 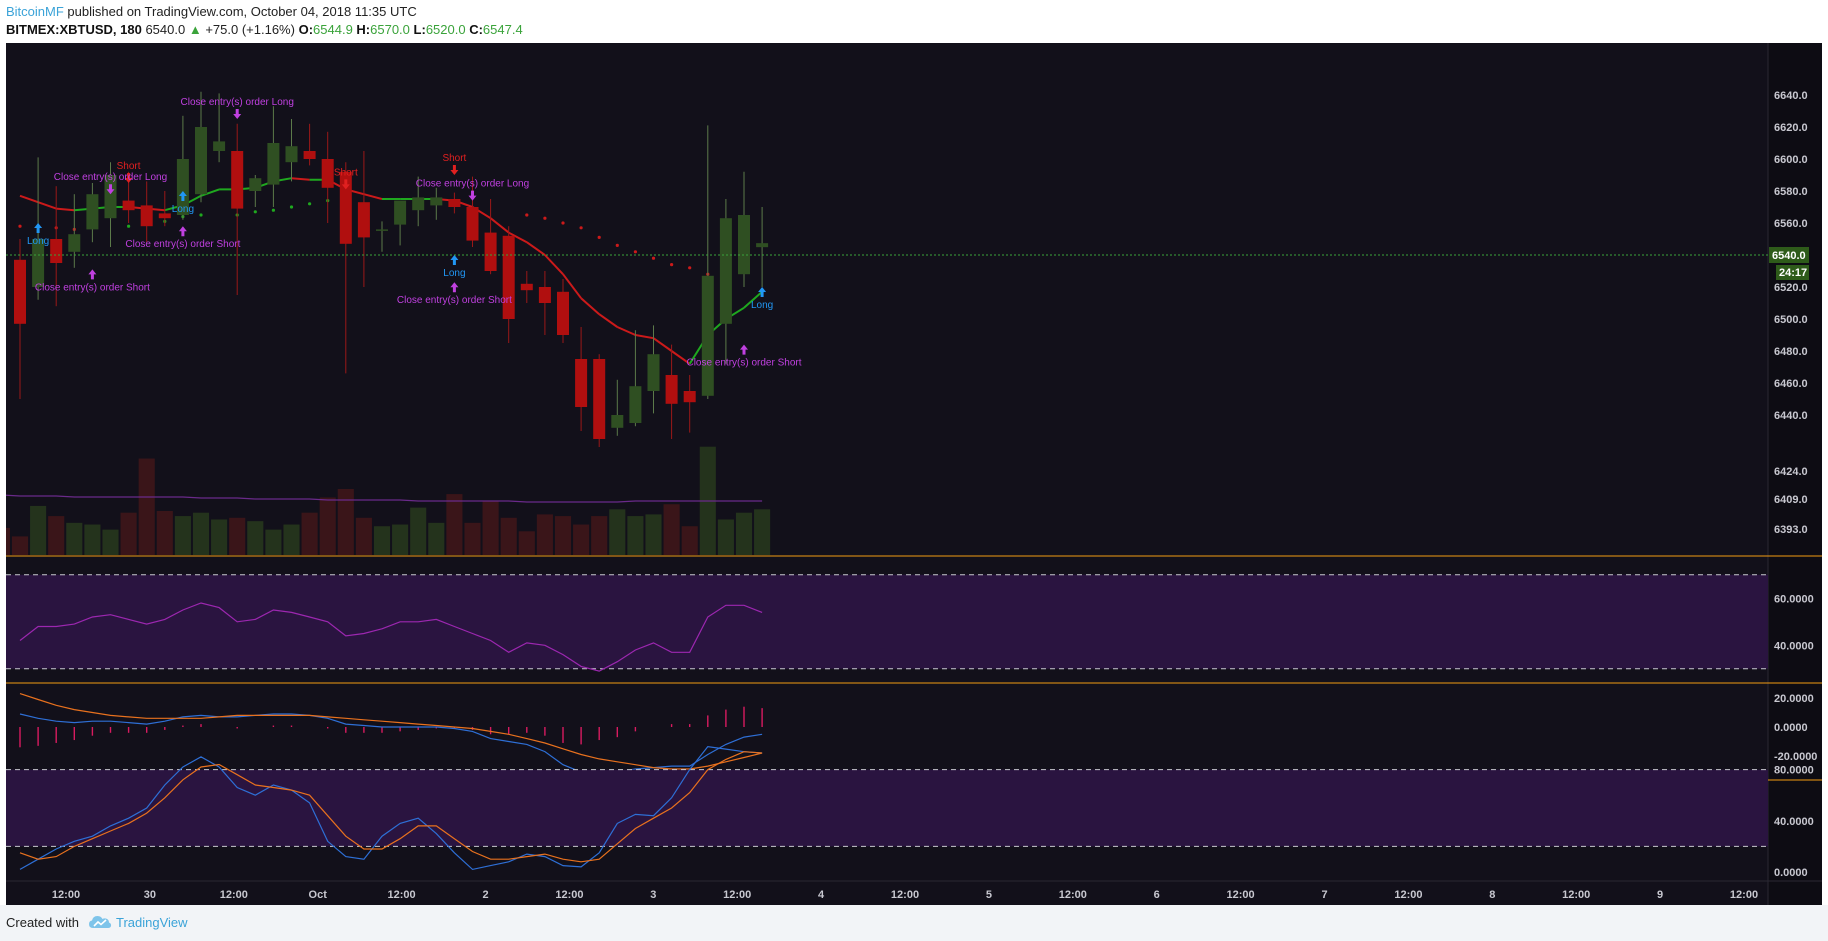 I want to click on signal-label: Close entry(s) order Long, so click(x=110, y=177).